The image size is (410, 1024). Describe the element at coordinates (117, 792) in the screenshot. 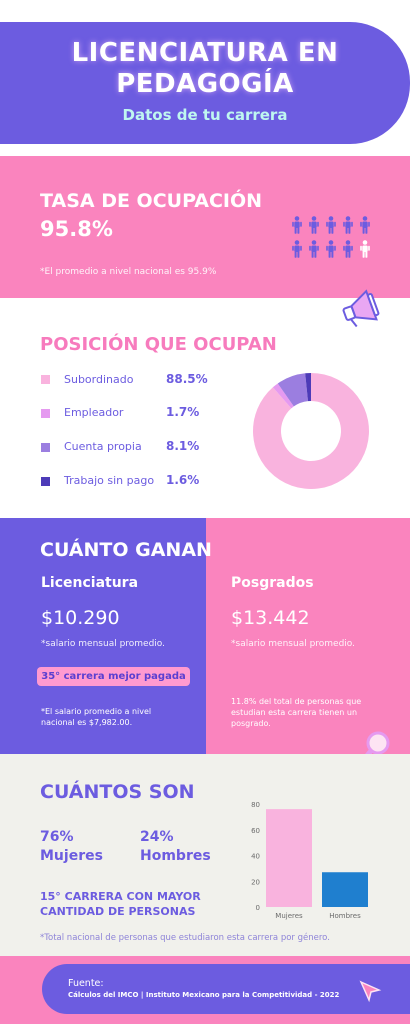

I see `cuantos-title: CUÁNTOS SON` at that location.